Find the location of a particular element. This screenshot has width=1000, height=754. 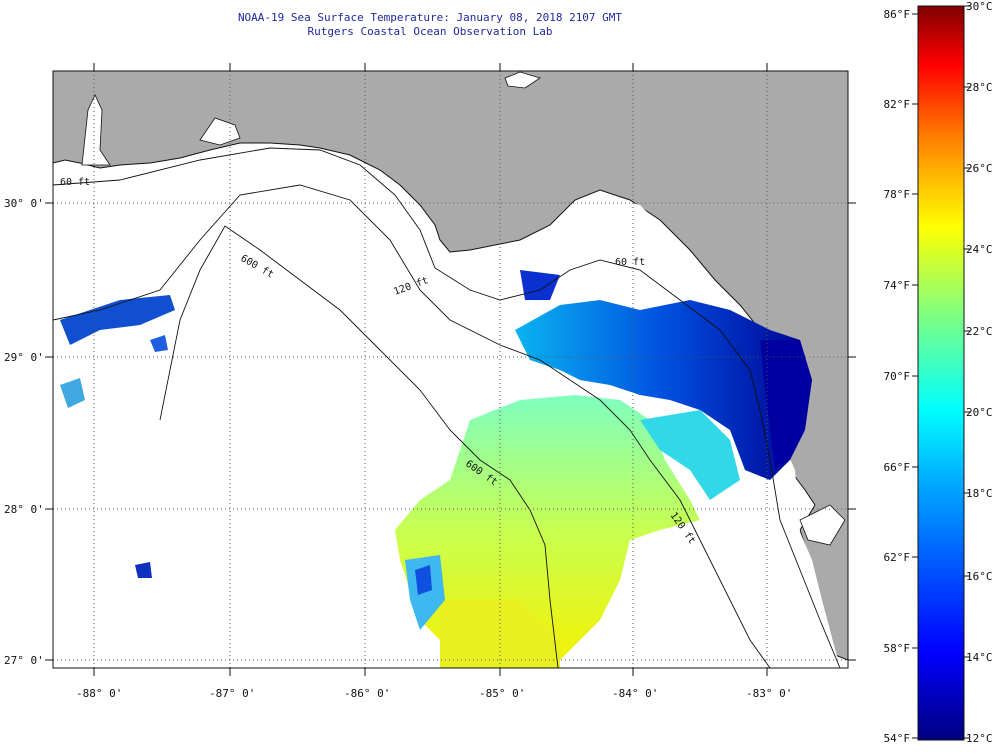

colorbar-ticks is located at coordinates (941, 372).